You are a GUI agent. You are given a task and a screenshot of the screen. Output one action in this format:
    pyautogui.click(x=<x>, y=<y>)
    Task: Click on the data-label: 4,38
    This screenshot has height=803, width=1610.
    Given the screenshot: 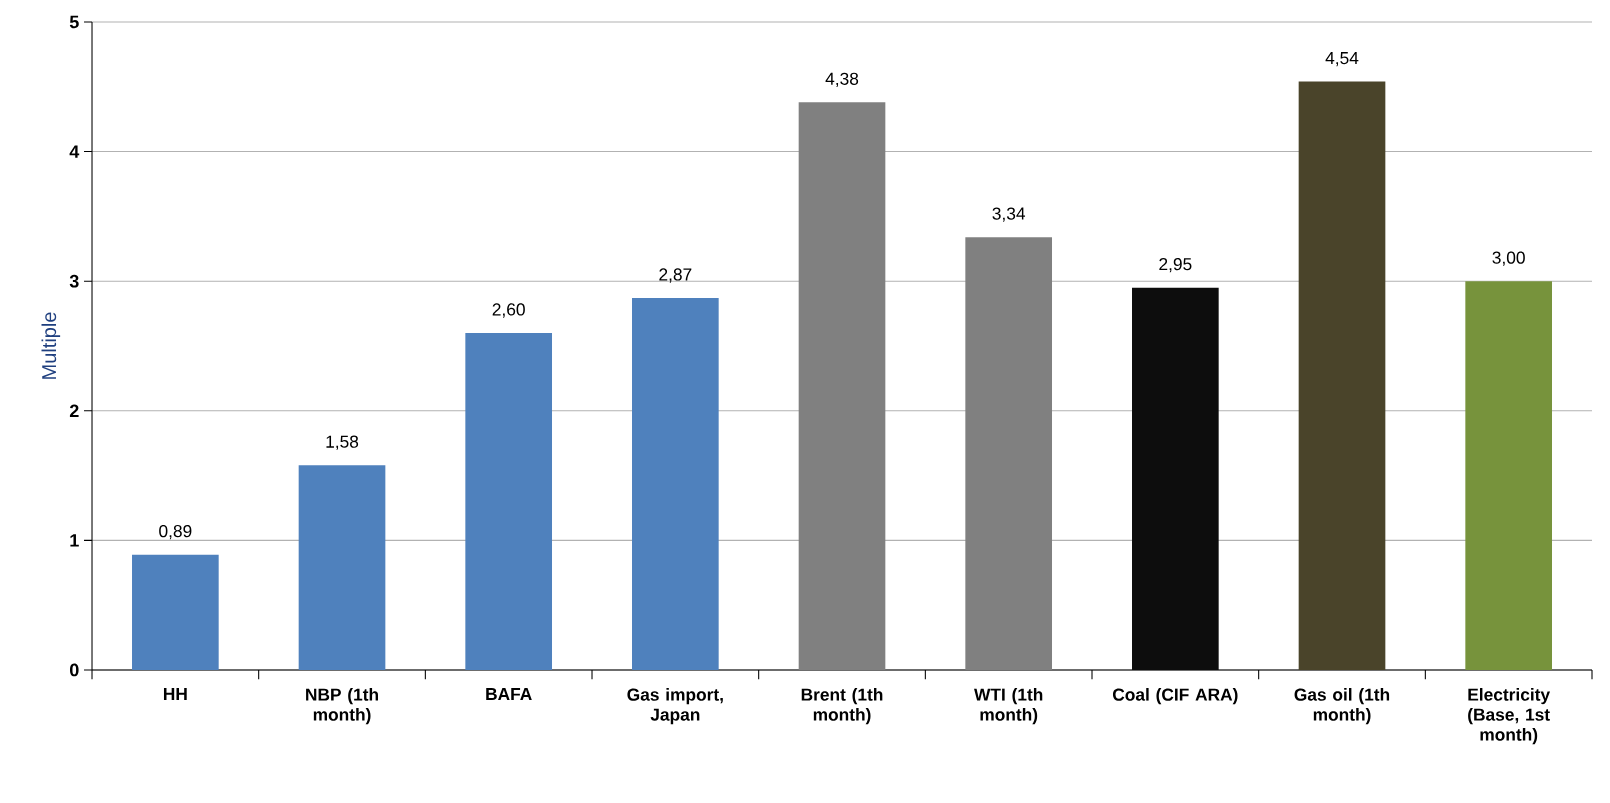 What is the action you would take?
    pyautogui.click(x=842, y=79)
    